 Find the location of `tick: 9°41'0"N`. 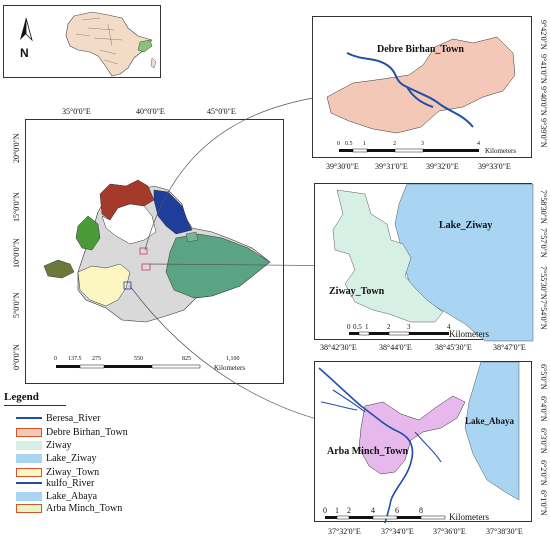

tick: 9°41'0"N is located at coordinates (543, 69).